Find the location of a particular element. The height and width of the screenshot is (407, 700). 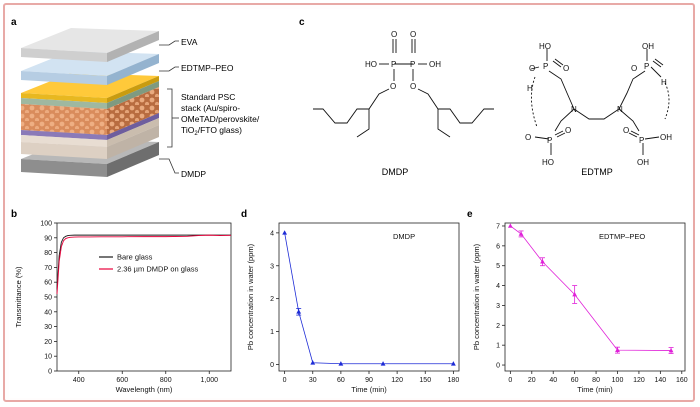

x-tick-label: 180 is located at coordinates (454, 380).